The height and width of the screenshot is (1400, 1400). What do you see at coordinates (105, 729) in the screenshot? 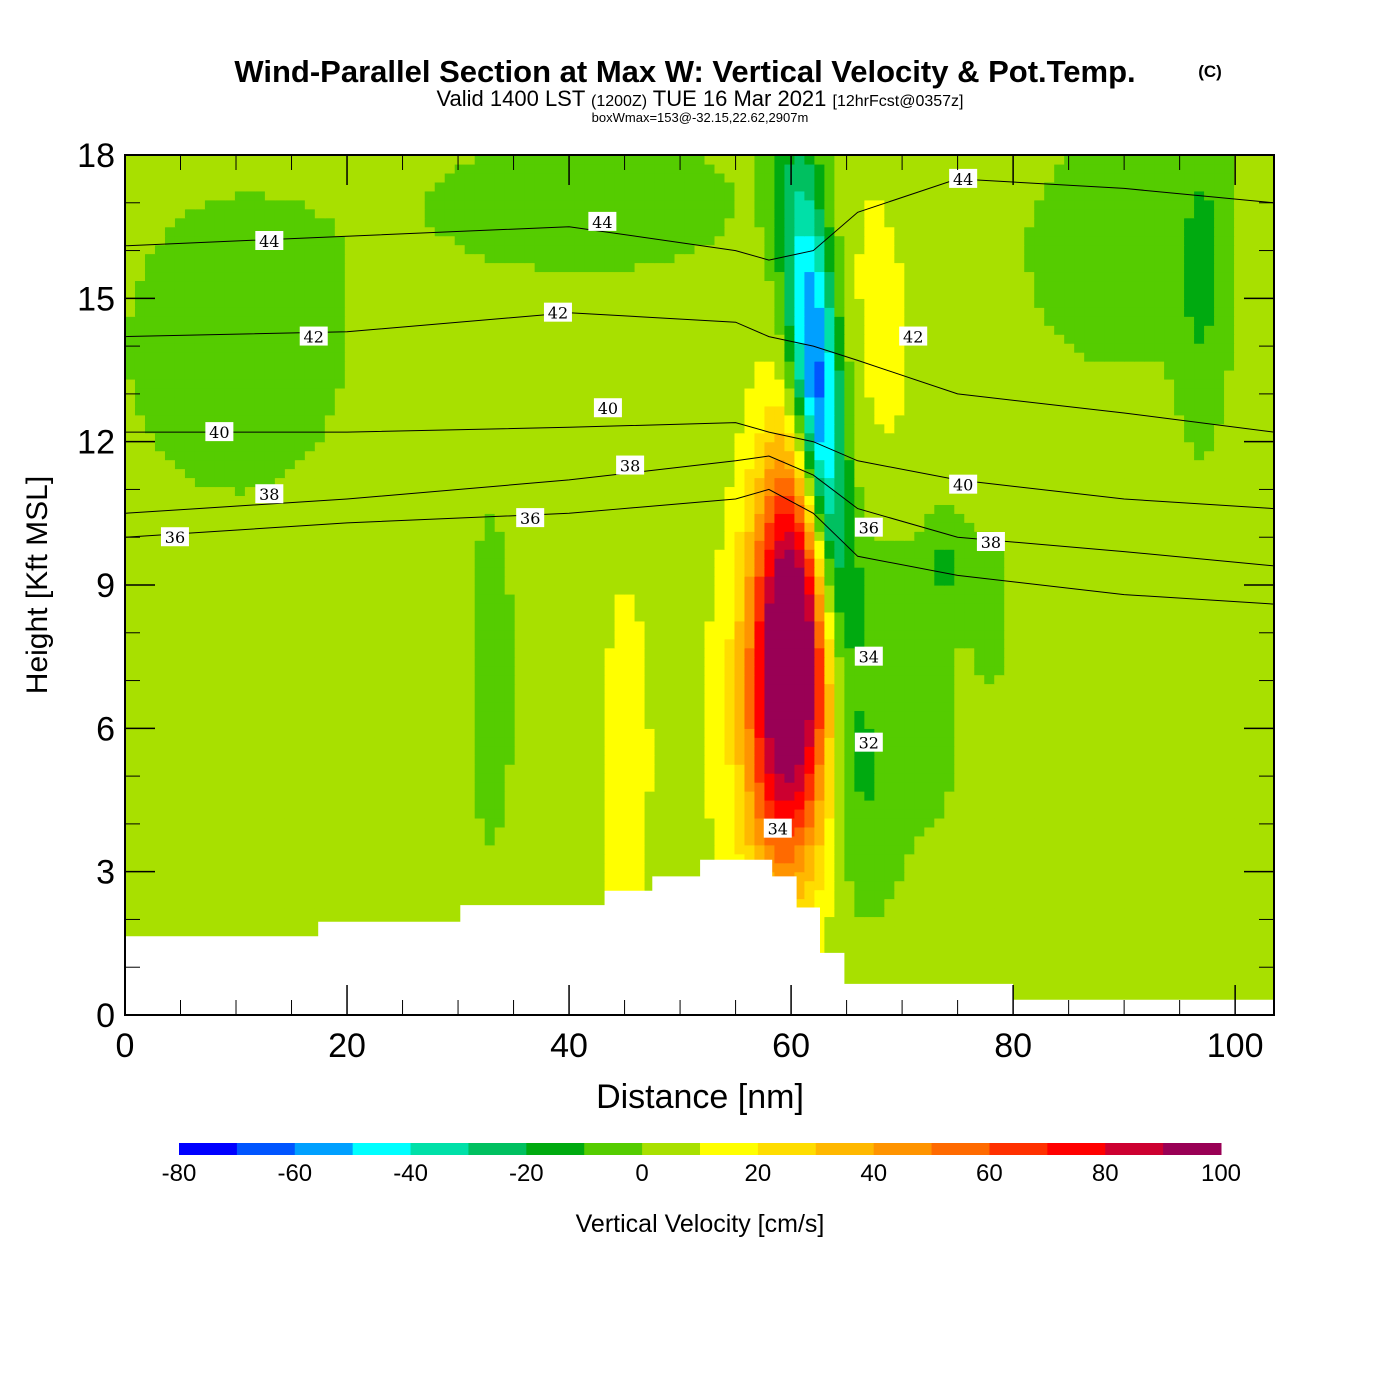
I see `y-tick-label: 6` at bounding box center [105, 729].